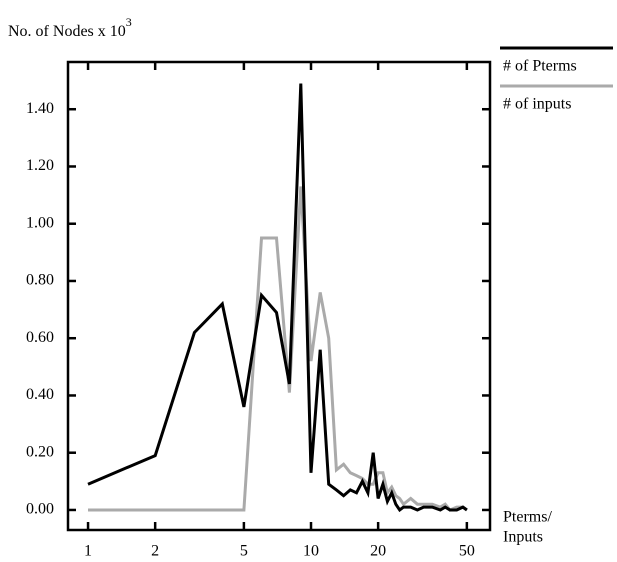 The height and width of the screenshot is (562, 617). I want to click on y-tick-label: 0.40, so click(40, 394).